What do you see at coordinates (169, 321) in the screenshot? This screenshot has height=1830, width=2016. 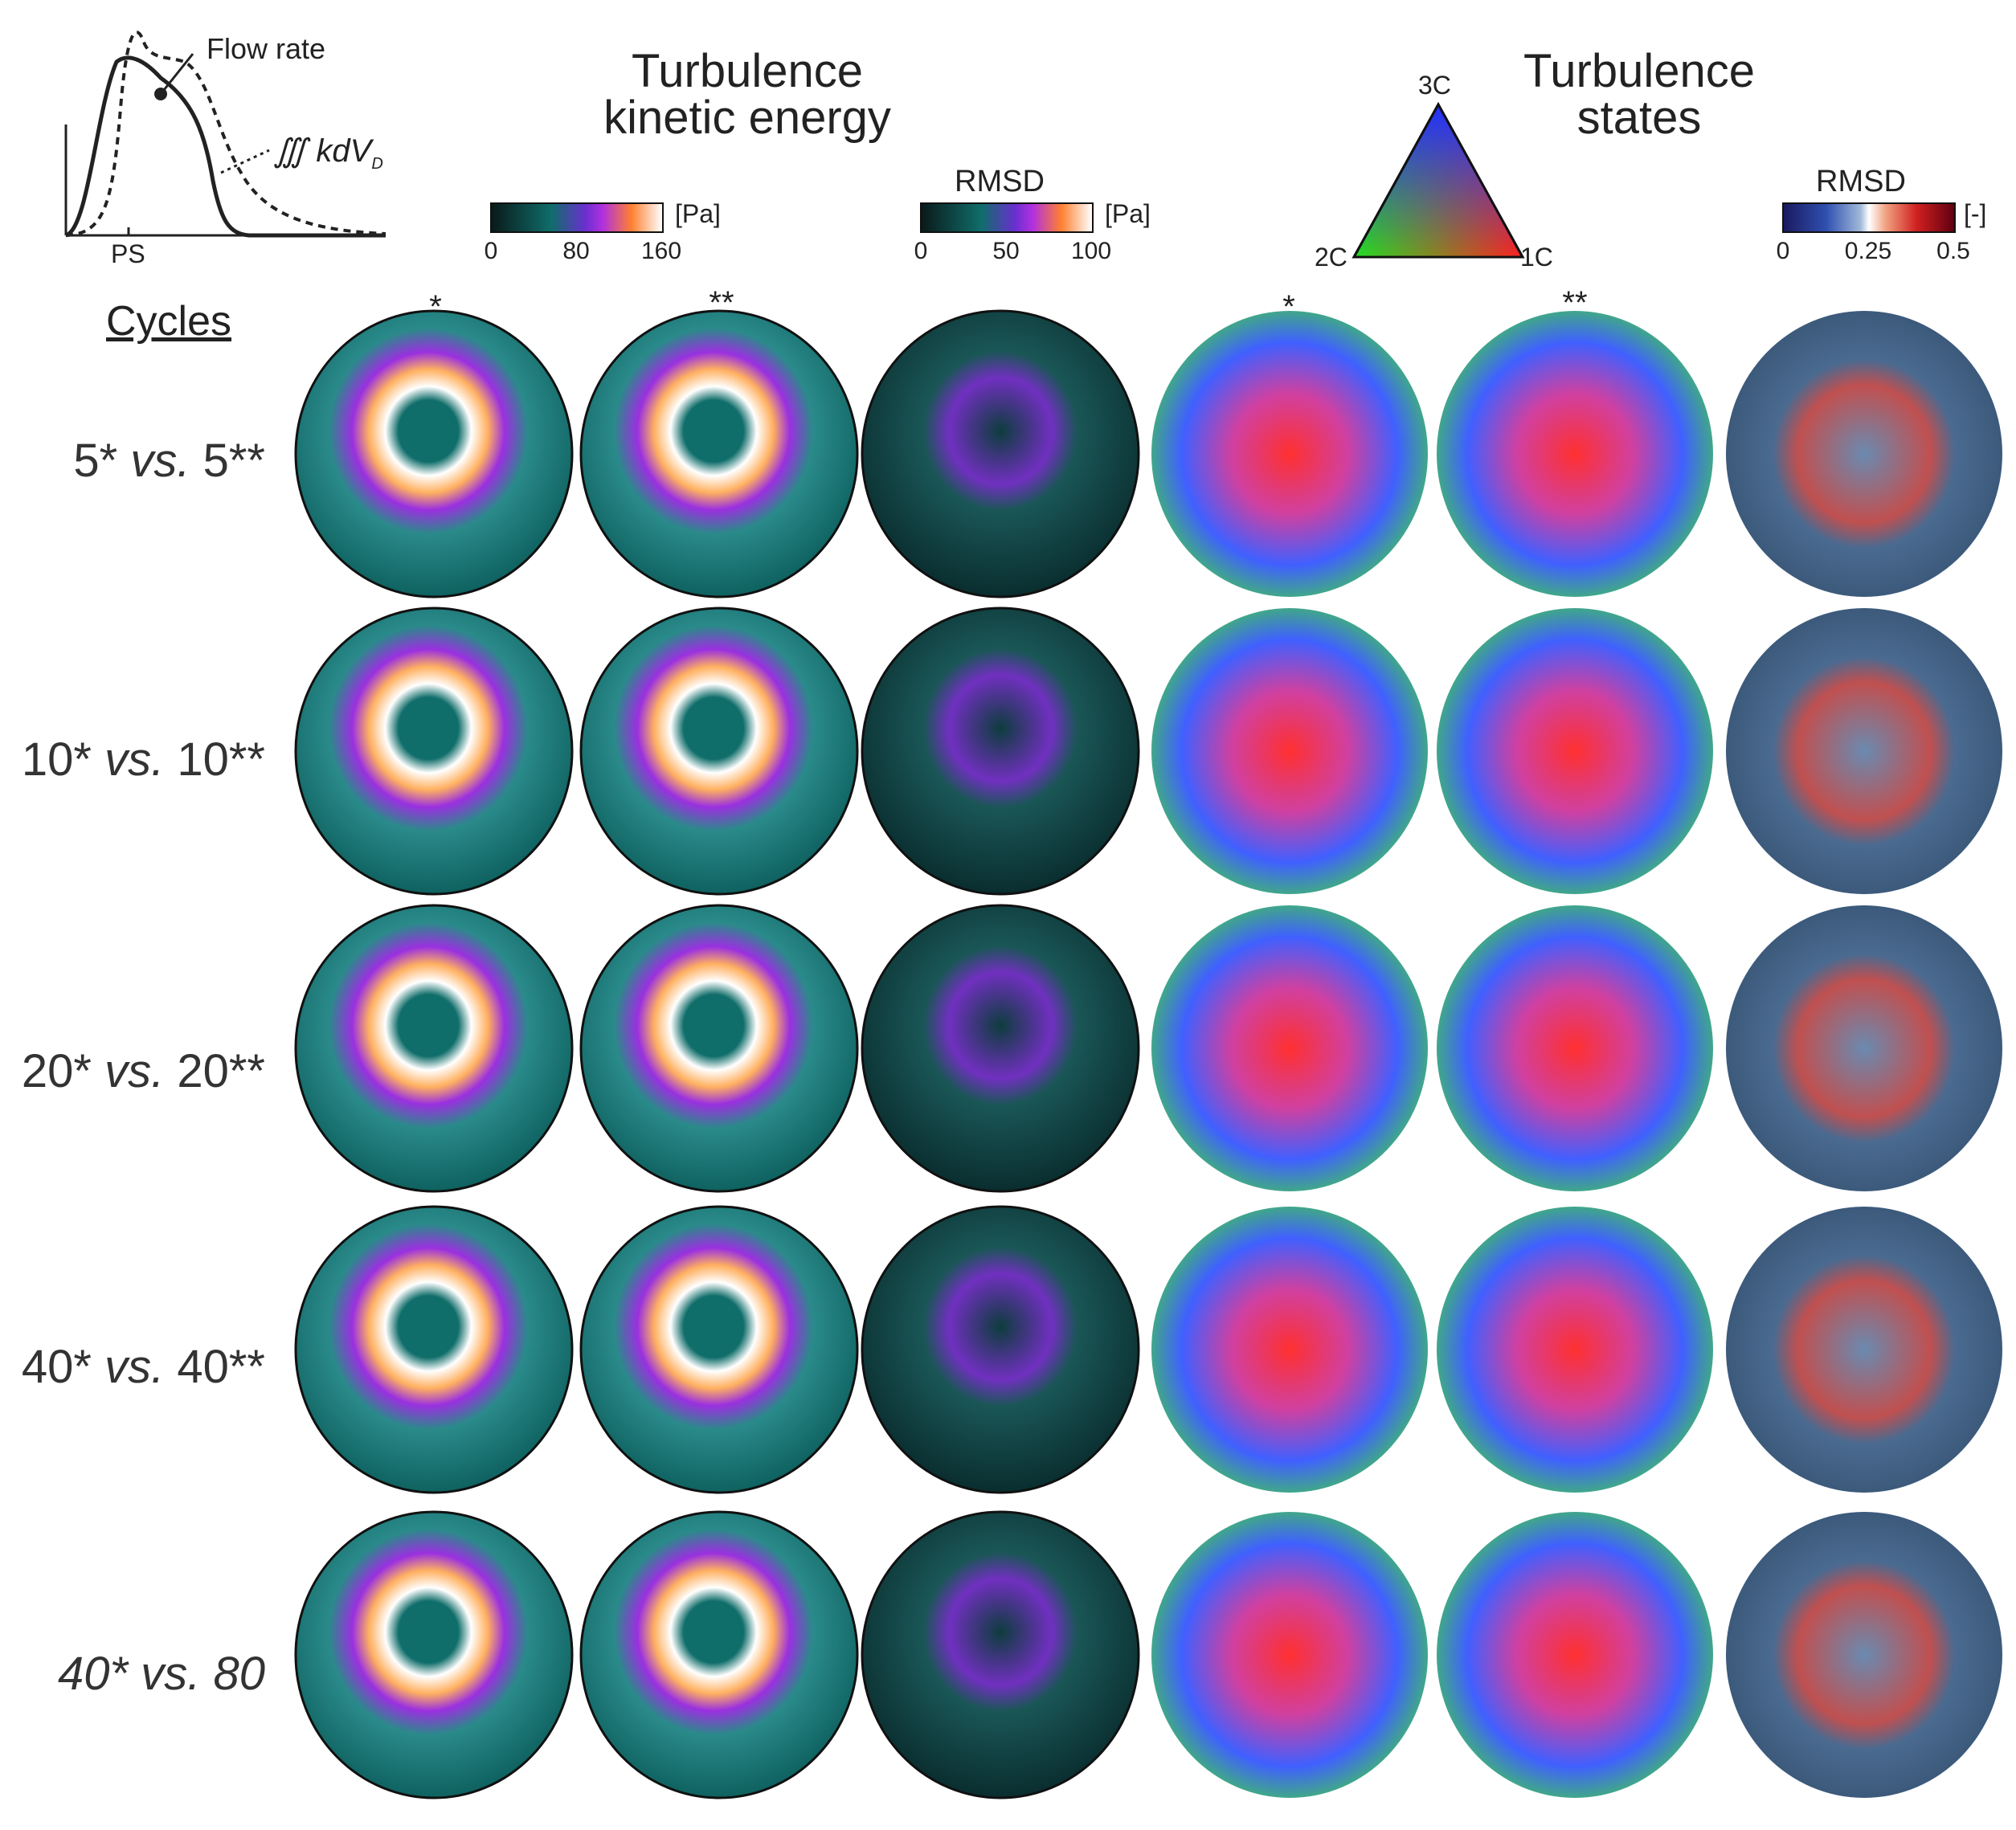 I see `cycles-label: Cycles` at bounding box center [169, 321].